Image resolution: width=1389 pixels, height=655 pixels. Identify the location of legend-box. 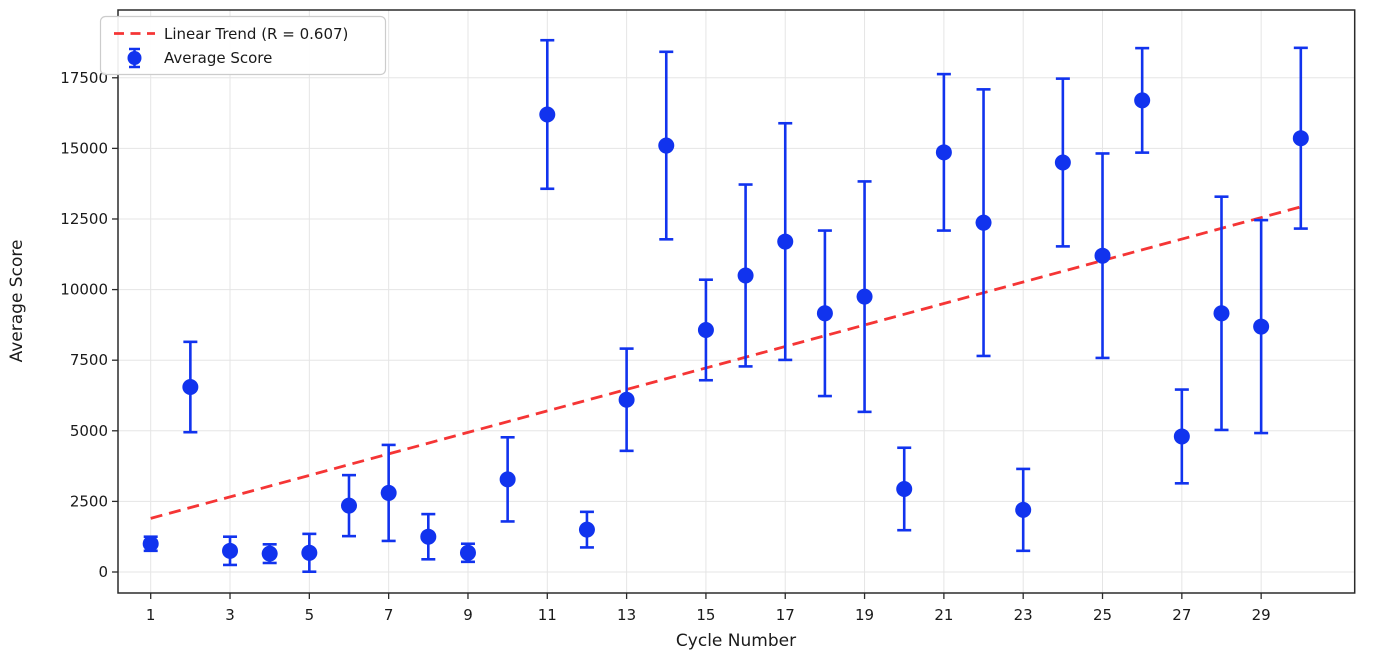
(243, 45).